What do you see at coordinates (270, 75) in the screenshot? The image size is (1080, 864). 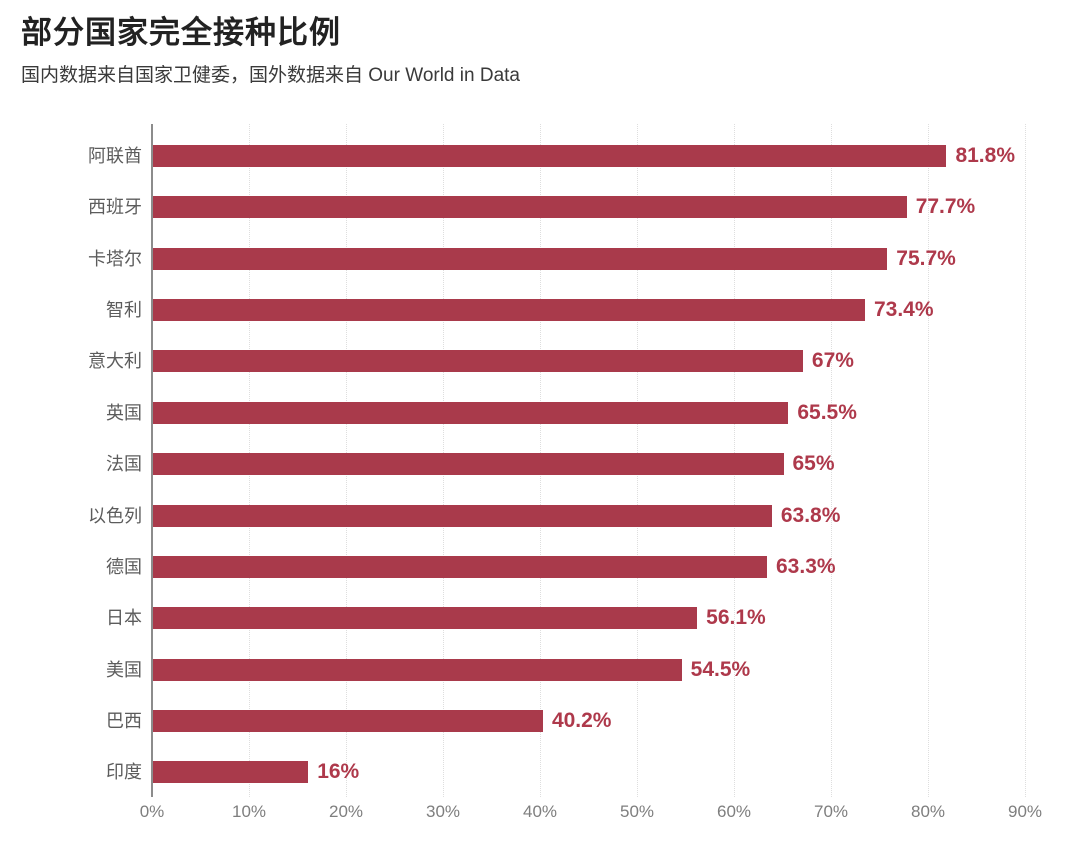 I see `chart-subtitle: 国内数据来自国家卫健委，国外数据来自 Our World in Data` at bounding box center [270, 75].